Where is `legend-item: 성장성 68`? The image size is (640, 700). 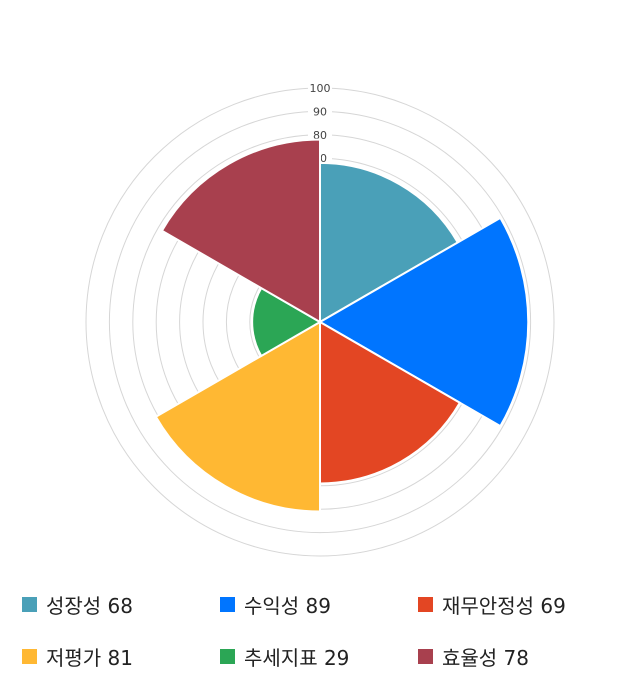 legend-item: 성장성 68 is located at coordinates (77, 604).